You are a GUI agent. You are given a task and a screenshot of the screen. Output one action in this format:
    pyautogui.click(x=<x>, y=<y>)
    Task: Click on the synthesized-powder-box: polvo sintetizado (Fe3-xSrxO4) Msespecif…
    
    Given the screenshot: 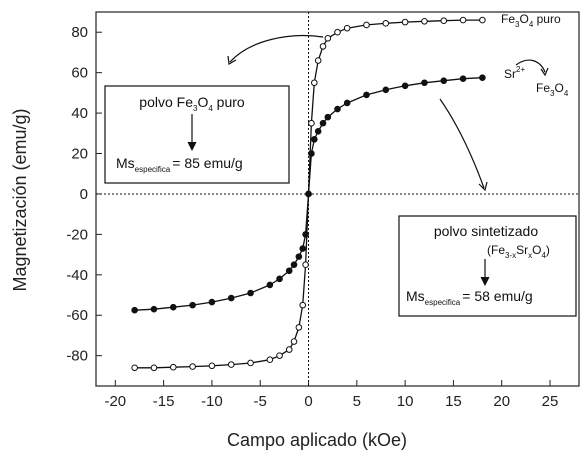 What is the action you would take?
    pyautogui.click(x=487, y=266)
    